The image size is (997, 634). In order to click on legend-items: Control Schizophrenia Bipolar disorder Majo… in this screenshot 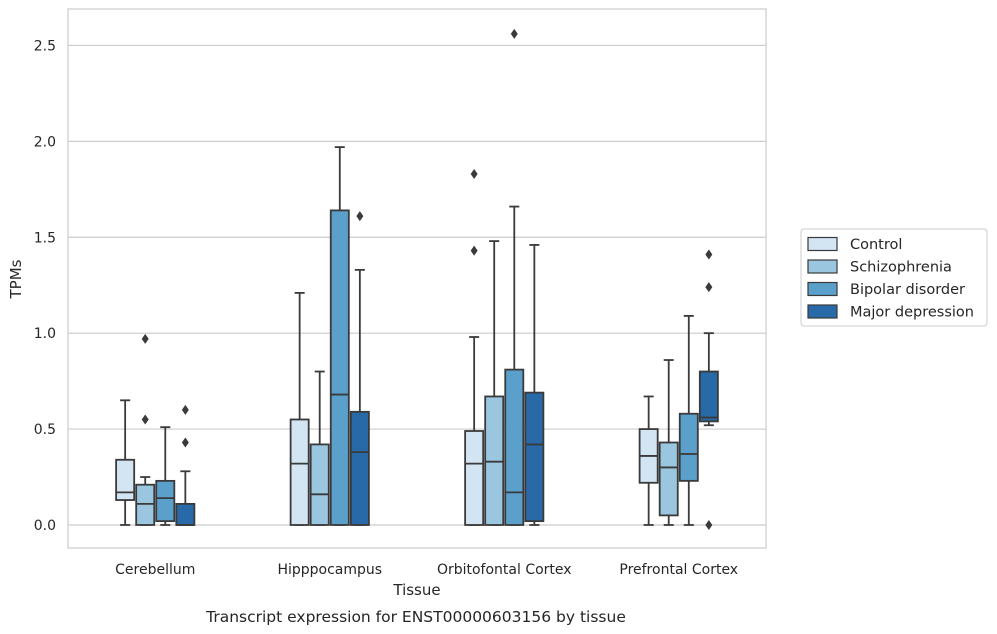, I will do `click(890, 278)`.